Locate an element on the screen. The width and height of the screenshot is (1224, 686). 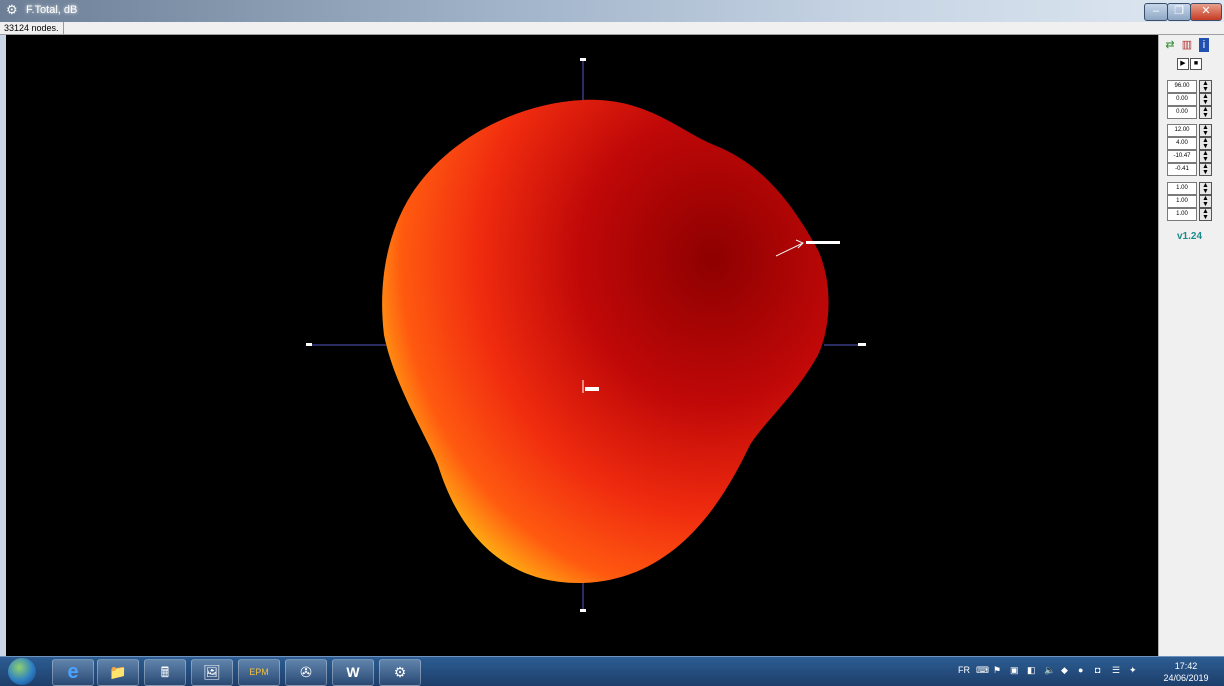
ie-icon: e is located at coordinates (73, 672).